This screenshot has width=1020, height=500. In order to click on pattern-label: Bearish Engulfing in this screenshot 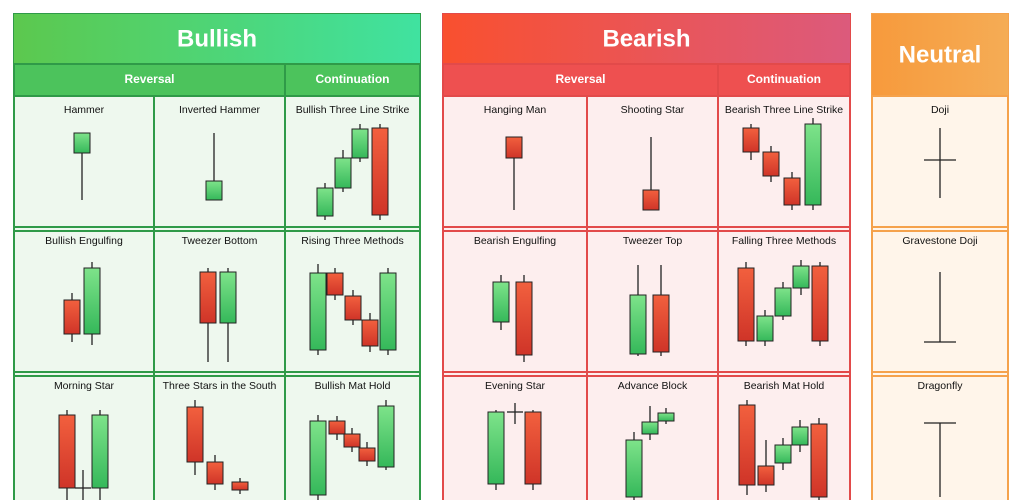, I will do `click(515, 241)`.